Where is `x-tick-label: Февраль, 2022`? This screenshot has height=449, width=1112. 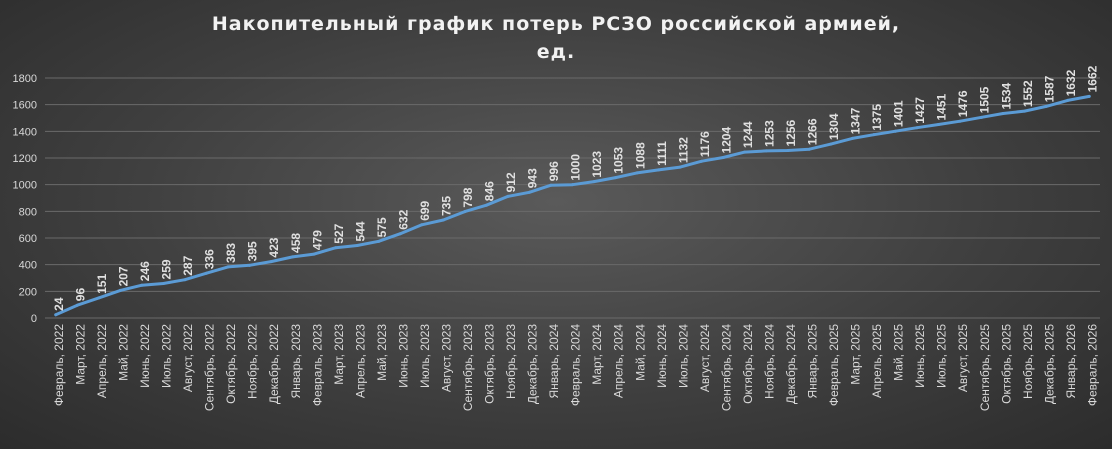 x-tick-label: Февраль, 2022 is located at coordinates (59, 365).